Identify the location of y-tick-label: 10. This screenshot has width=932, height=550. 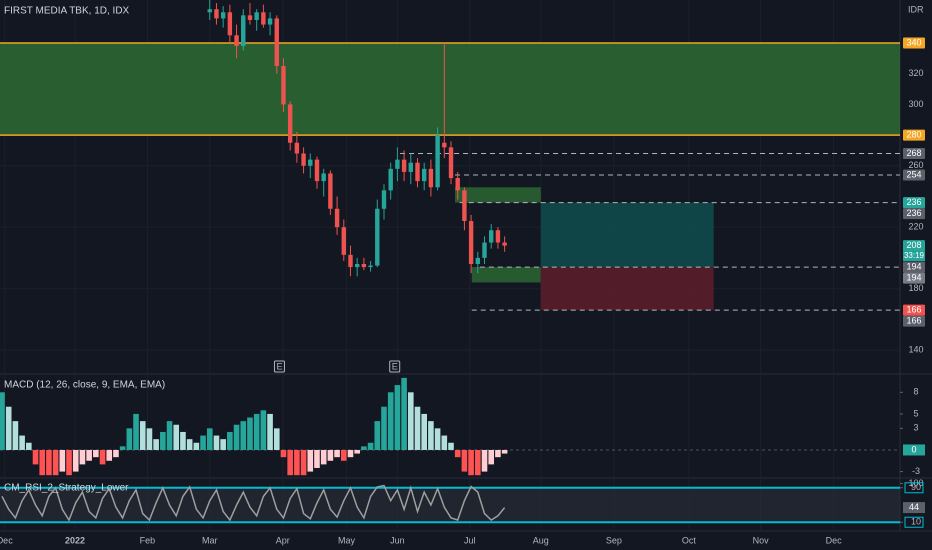
(916, 522).